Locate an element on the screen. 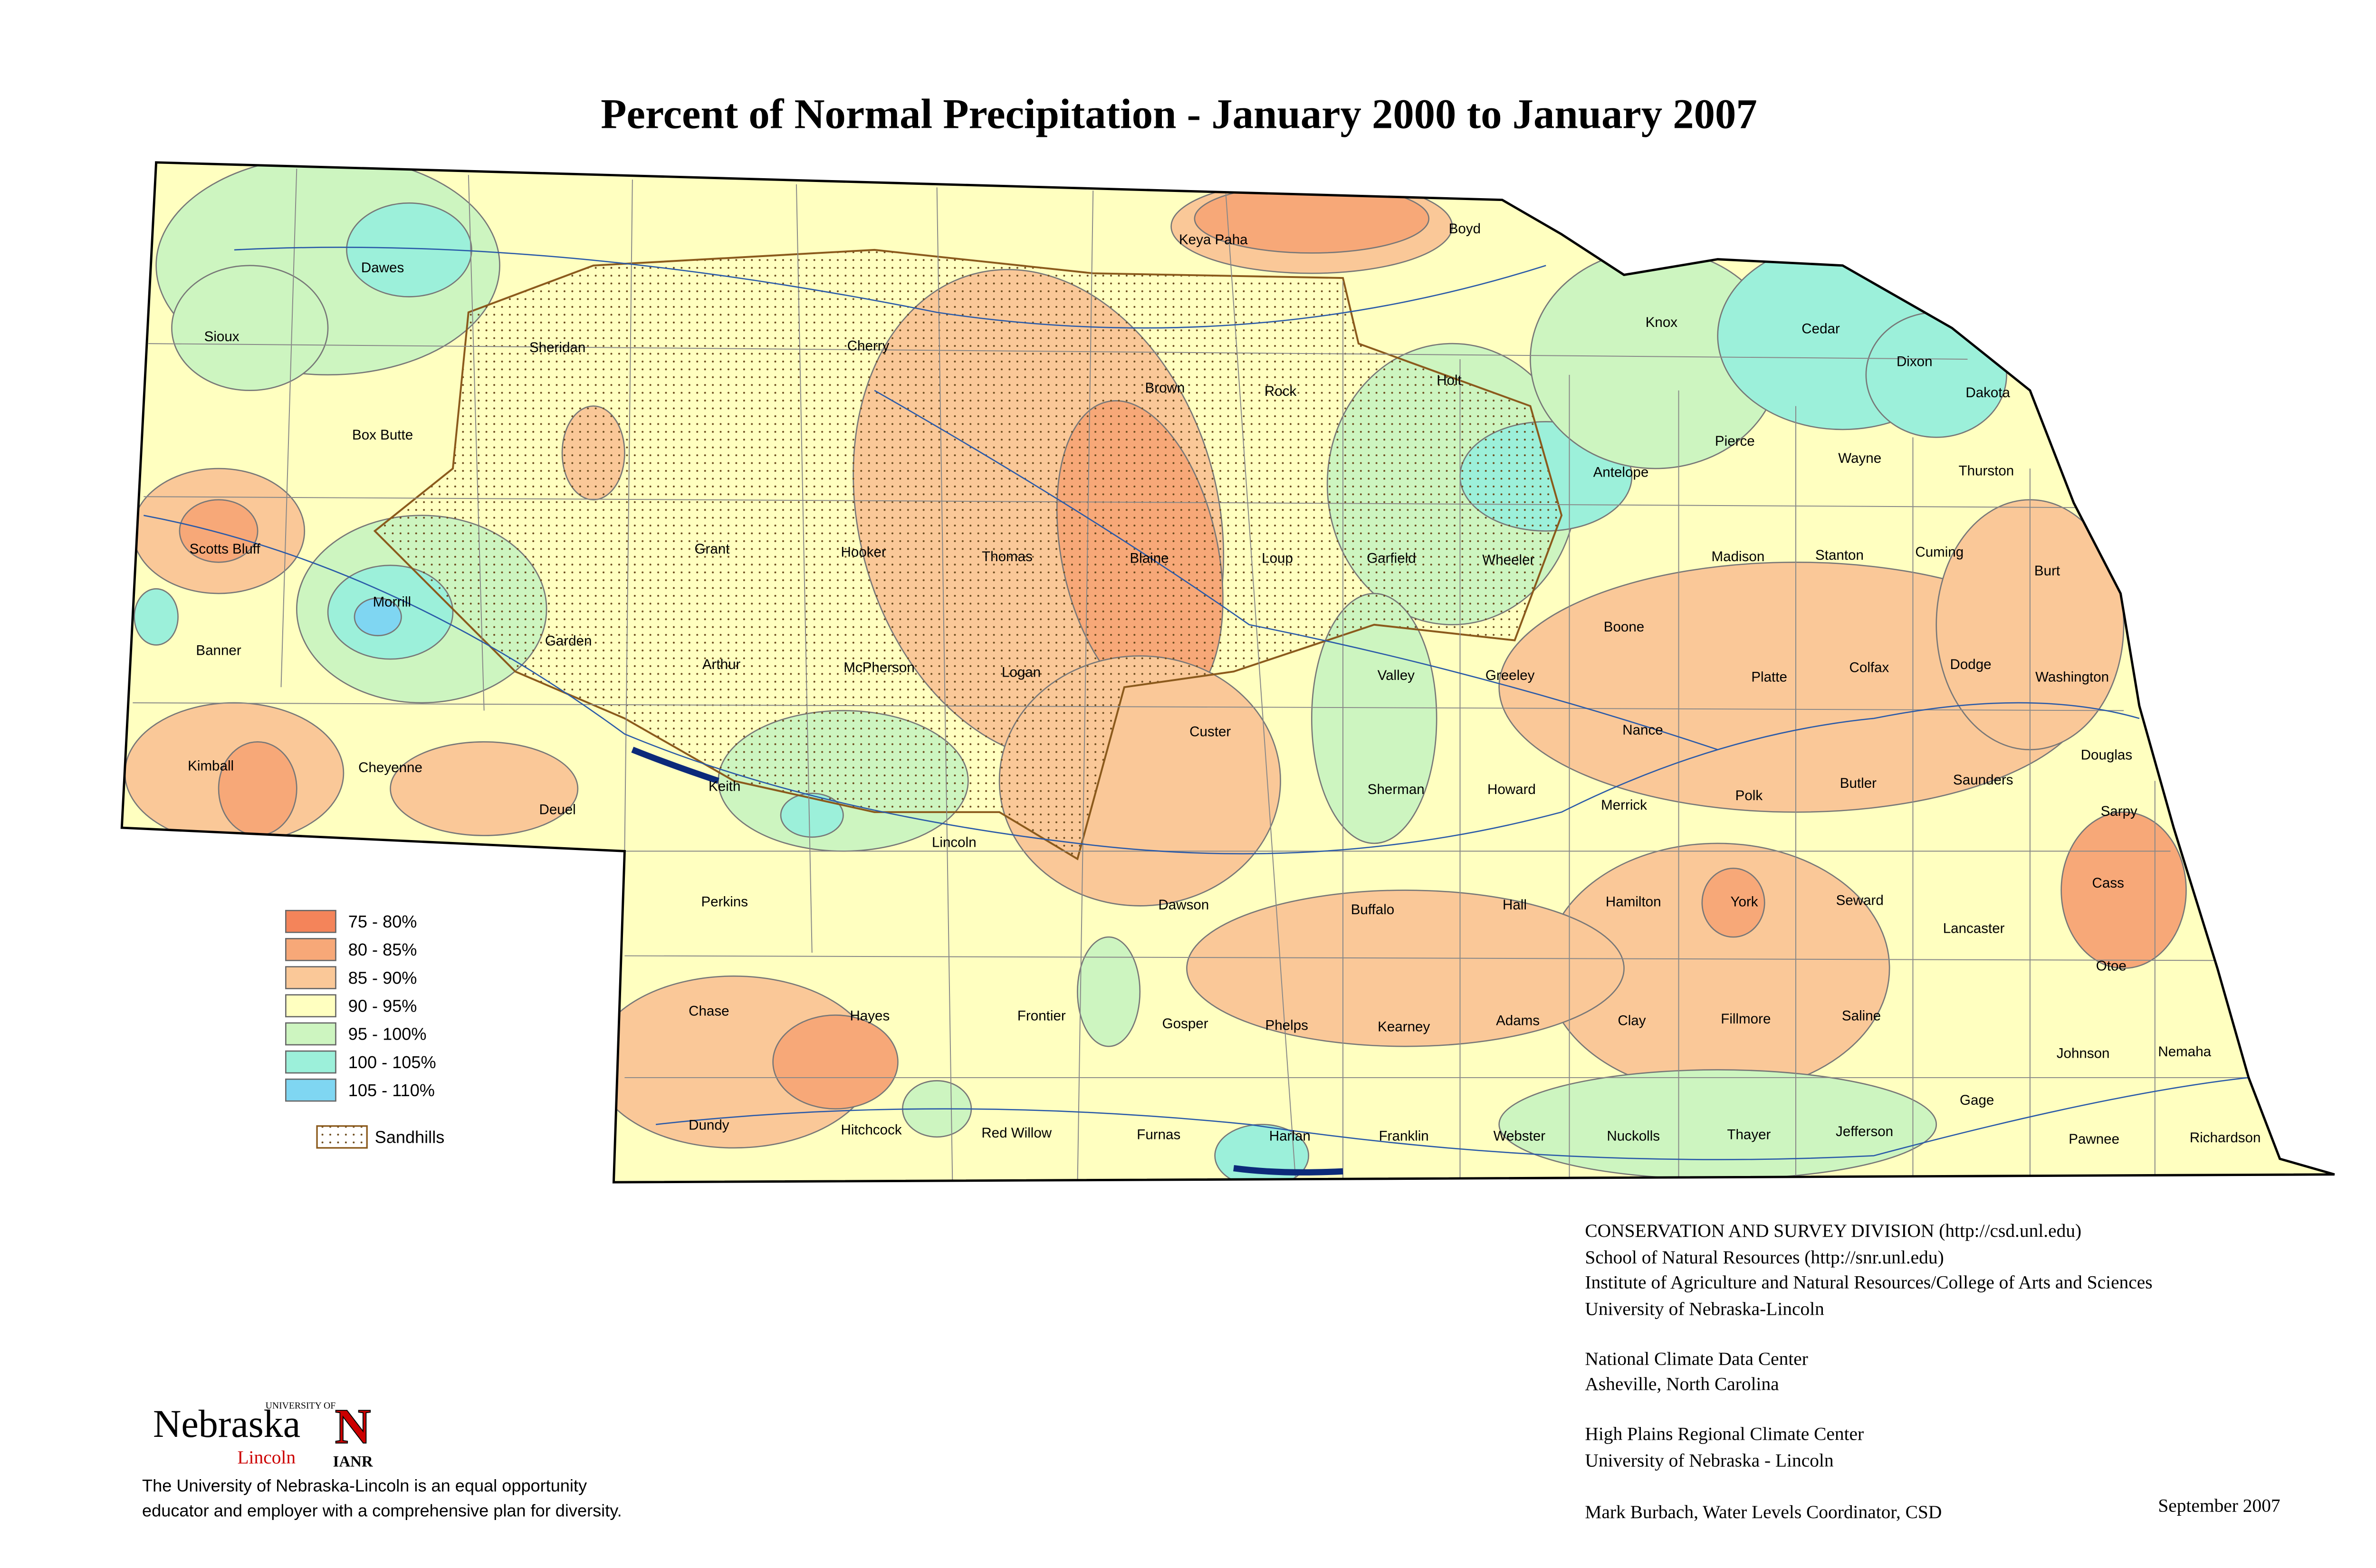 The height and width of the screenshot is (1568, 2376). county-label: Polk is located at coordinates (1749, 796).